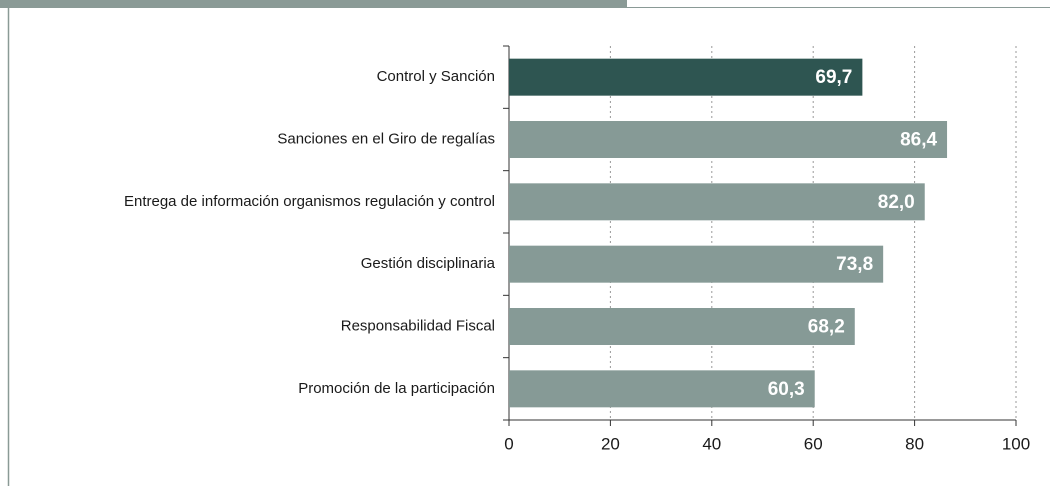 The image size is (1050, 486). Describe the element at coordinates (396, 388) in the screenshot. I see `y-tick-label: Promoción de la participación` at that location.